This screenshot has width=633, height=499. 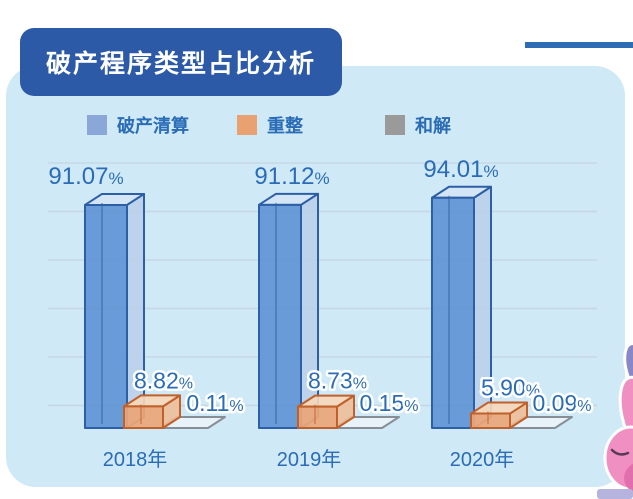 I want to click on value-label-liquidation-2019: 91.12%, so click(x=291, y=176).